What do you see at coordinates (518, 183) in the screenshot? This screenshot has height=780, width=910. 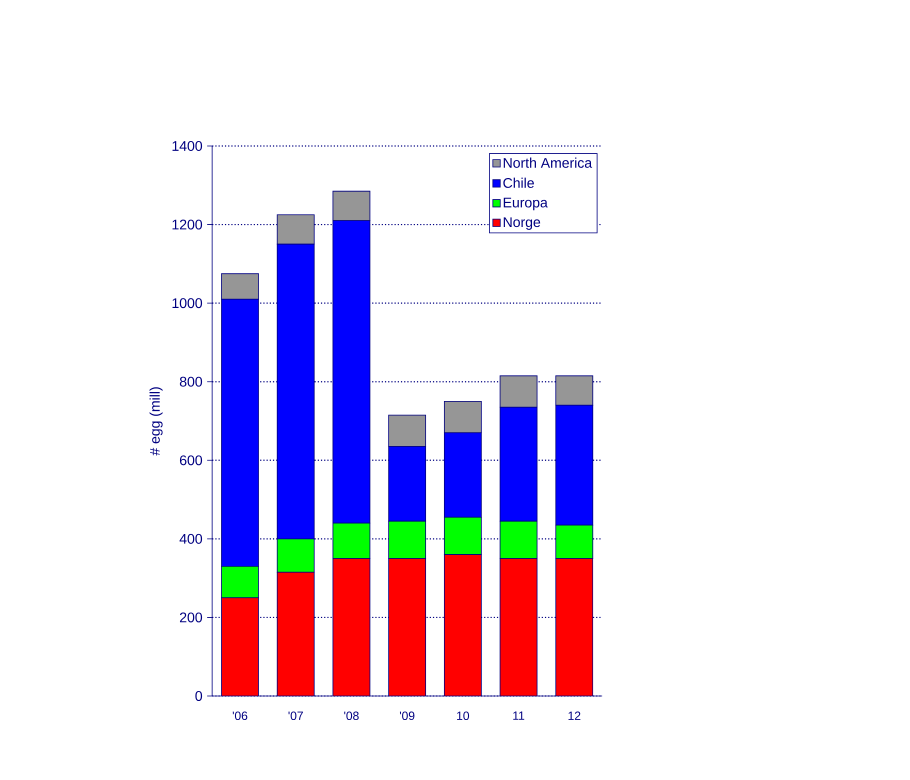 I see `legend-label: Chile` at bounding box center [518, 183].